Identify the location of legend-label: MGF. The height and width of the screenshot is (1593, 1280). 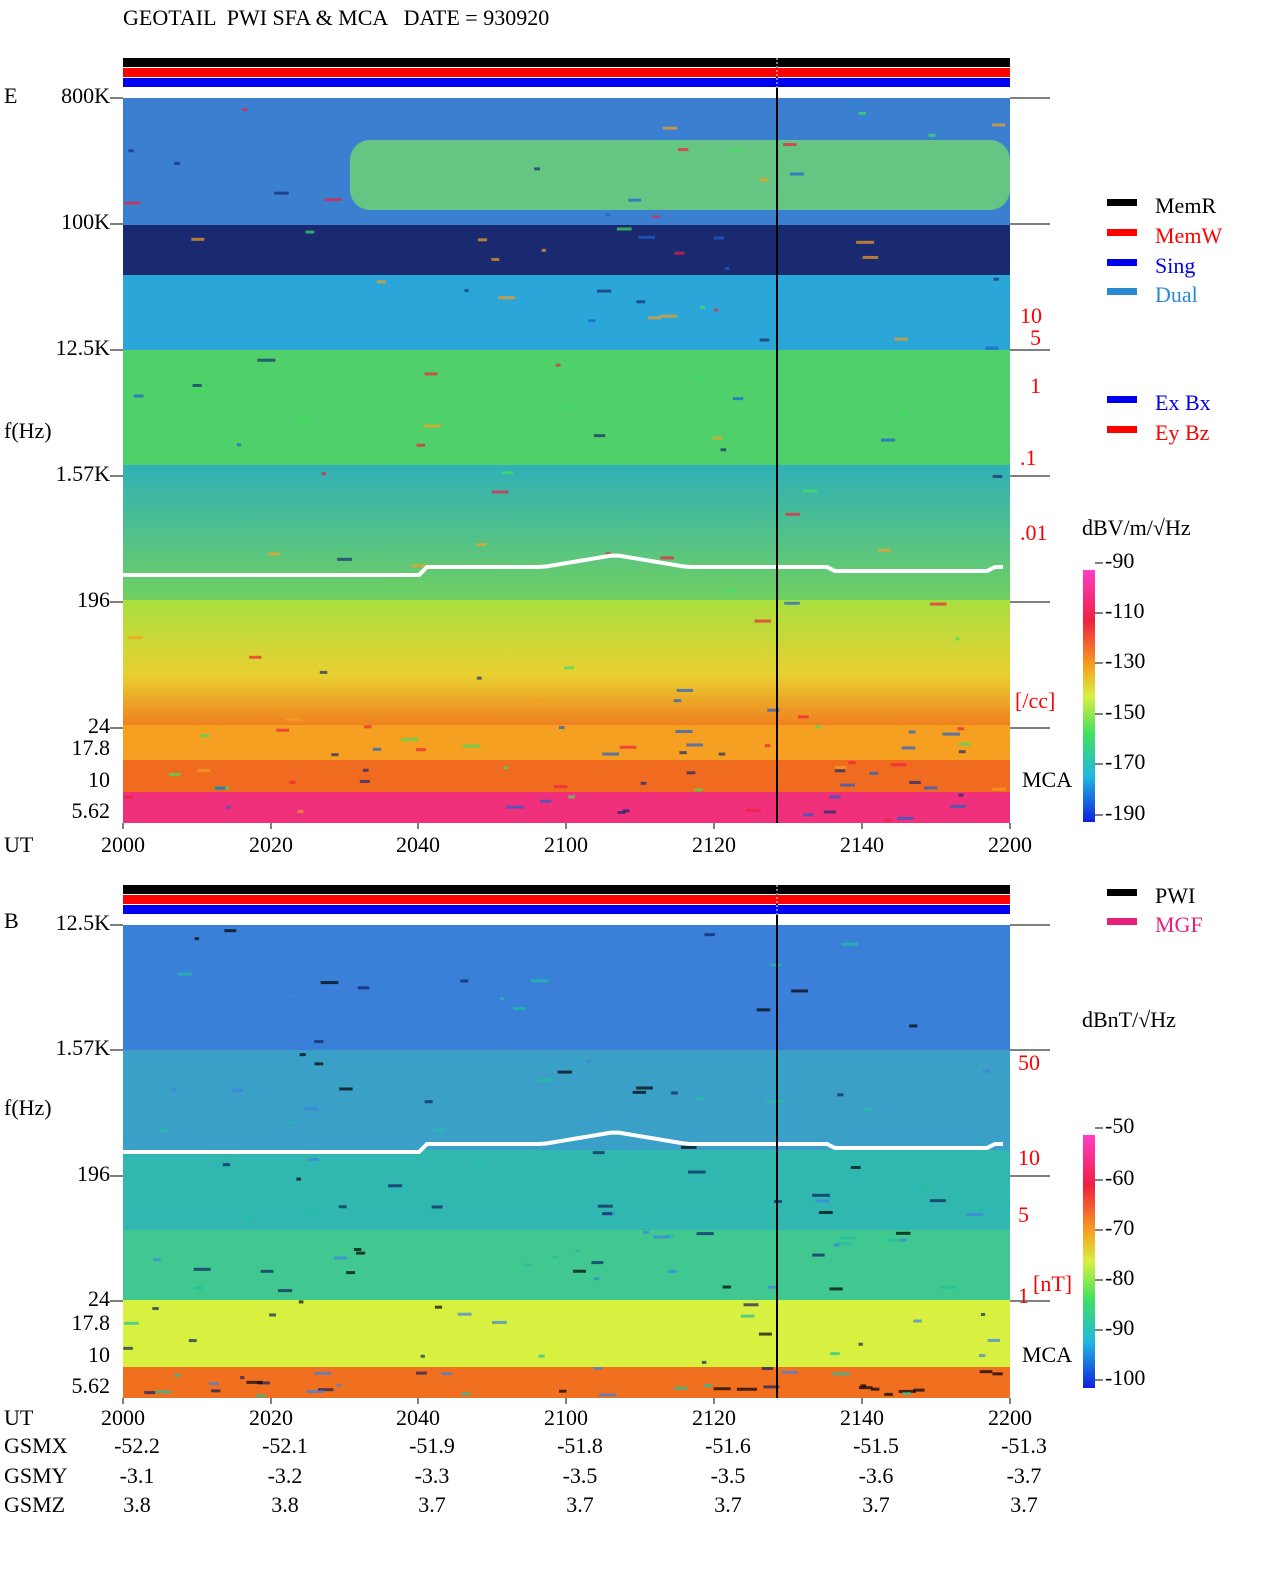
(1179, 924).